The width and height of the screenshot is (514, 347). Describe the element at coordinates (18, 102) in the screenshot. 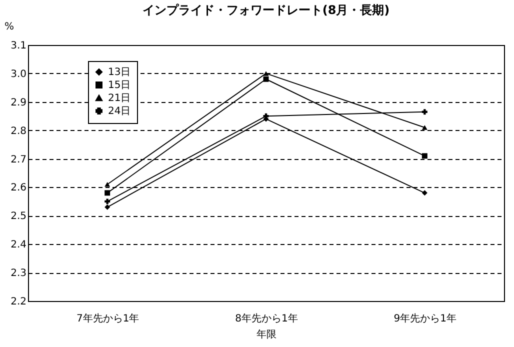

I see `y-tick-label: 2.9` at that location.